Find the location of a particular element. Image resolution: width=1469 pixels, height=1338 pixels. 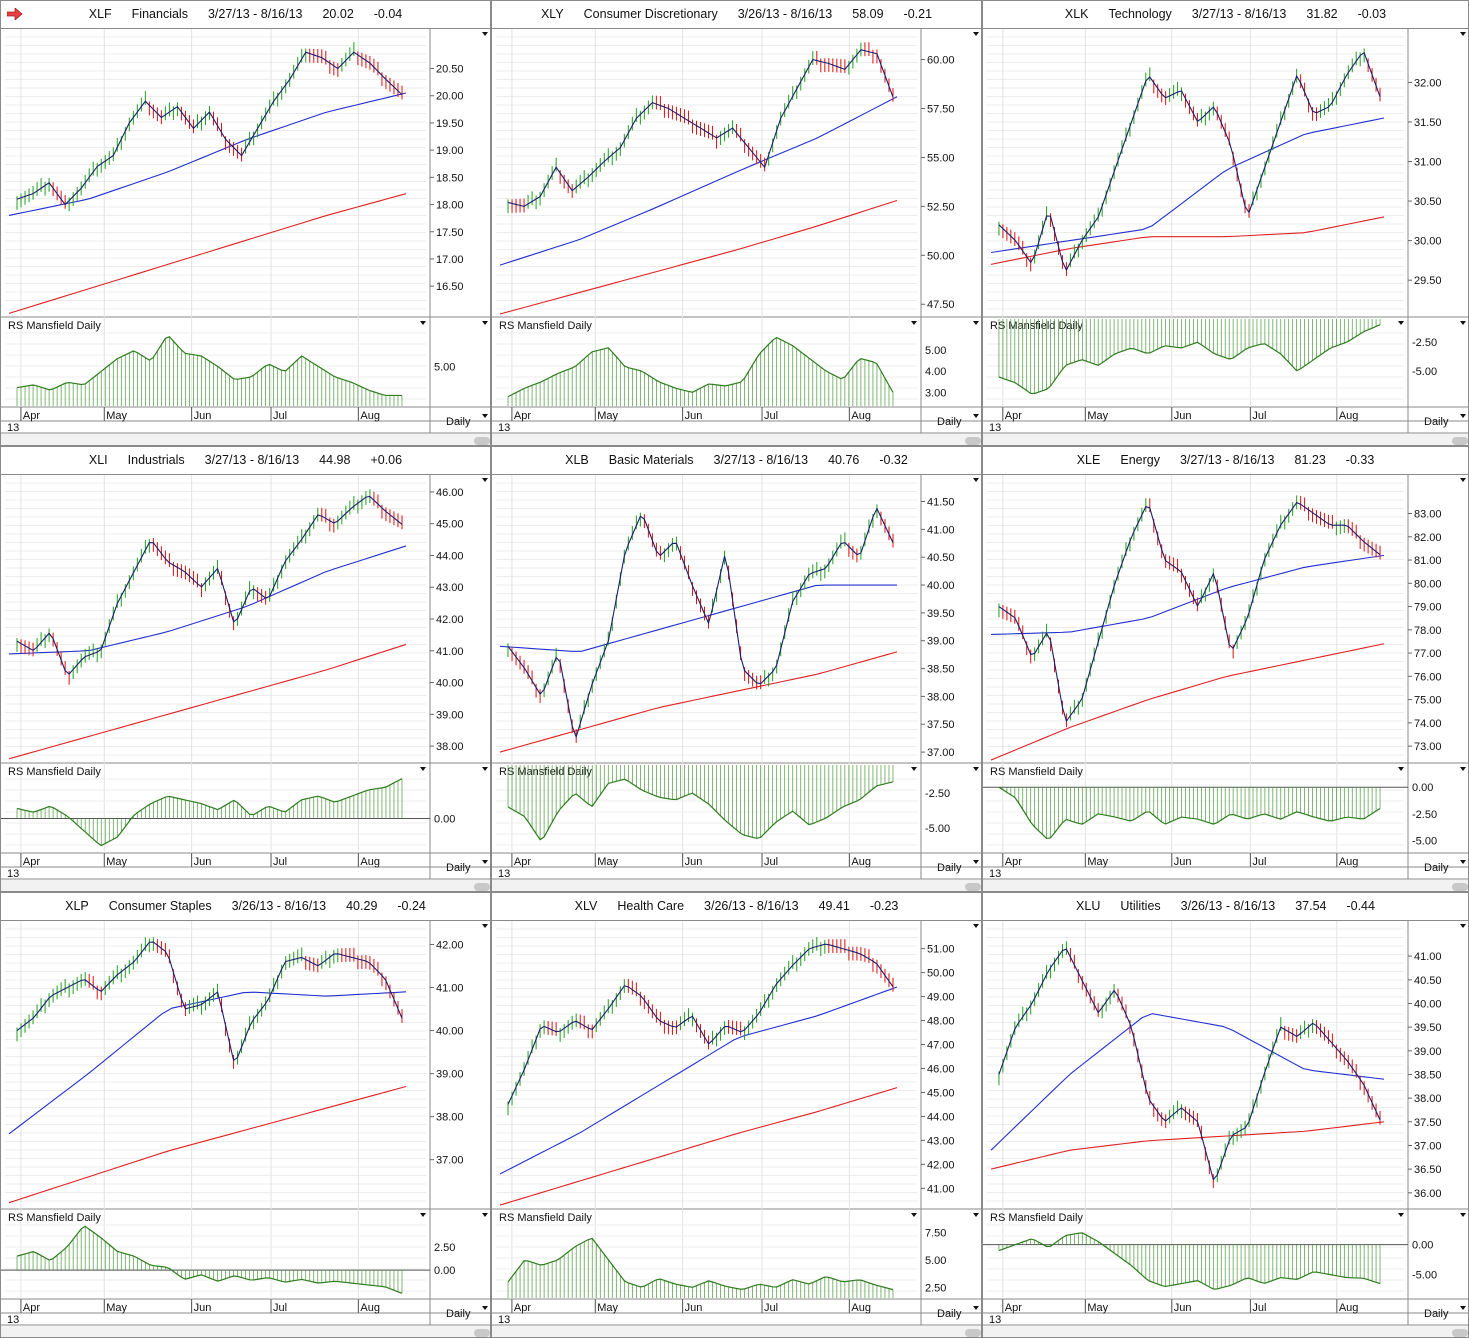

price-tick-label: 37.00 is located at coordinates (941, 753).